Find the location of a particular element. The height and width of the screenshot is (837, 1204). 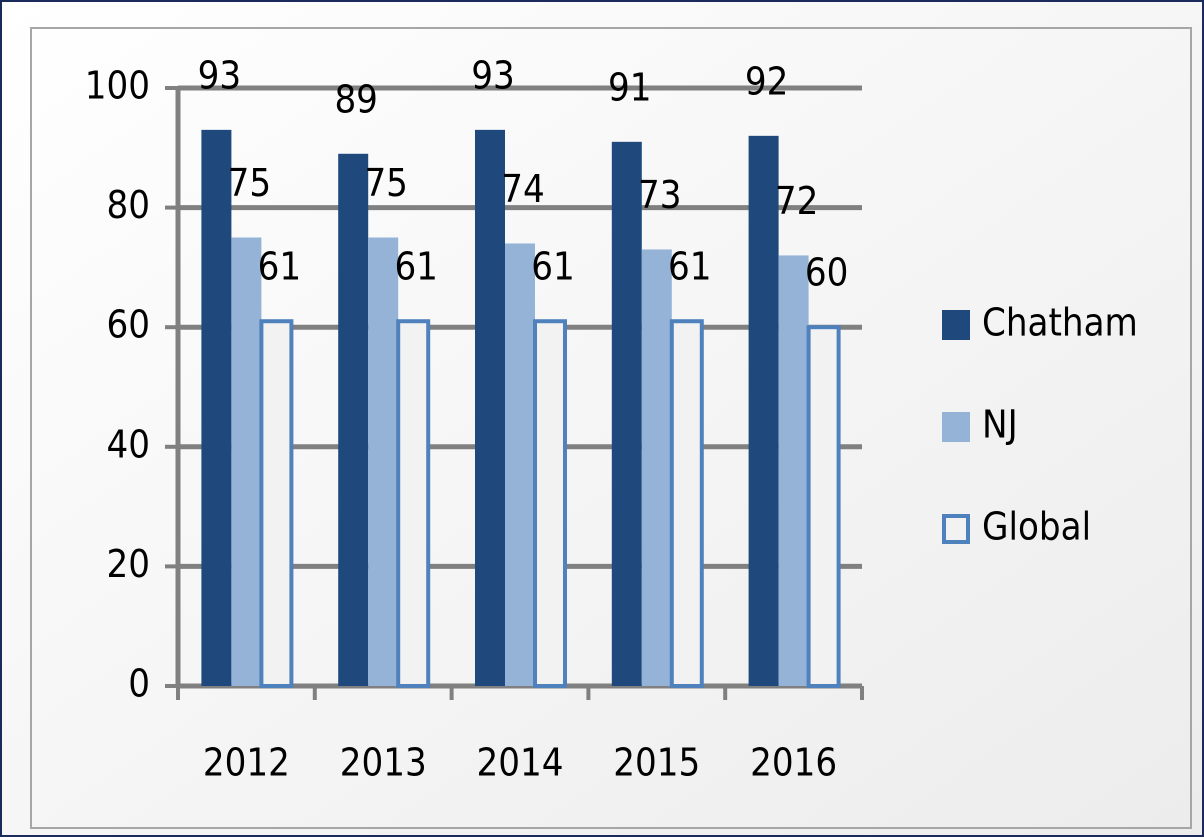

data-label: 72 is located at coordinates (797, 201).